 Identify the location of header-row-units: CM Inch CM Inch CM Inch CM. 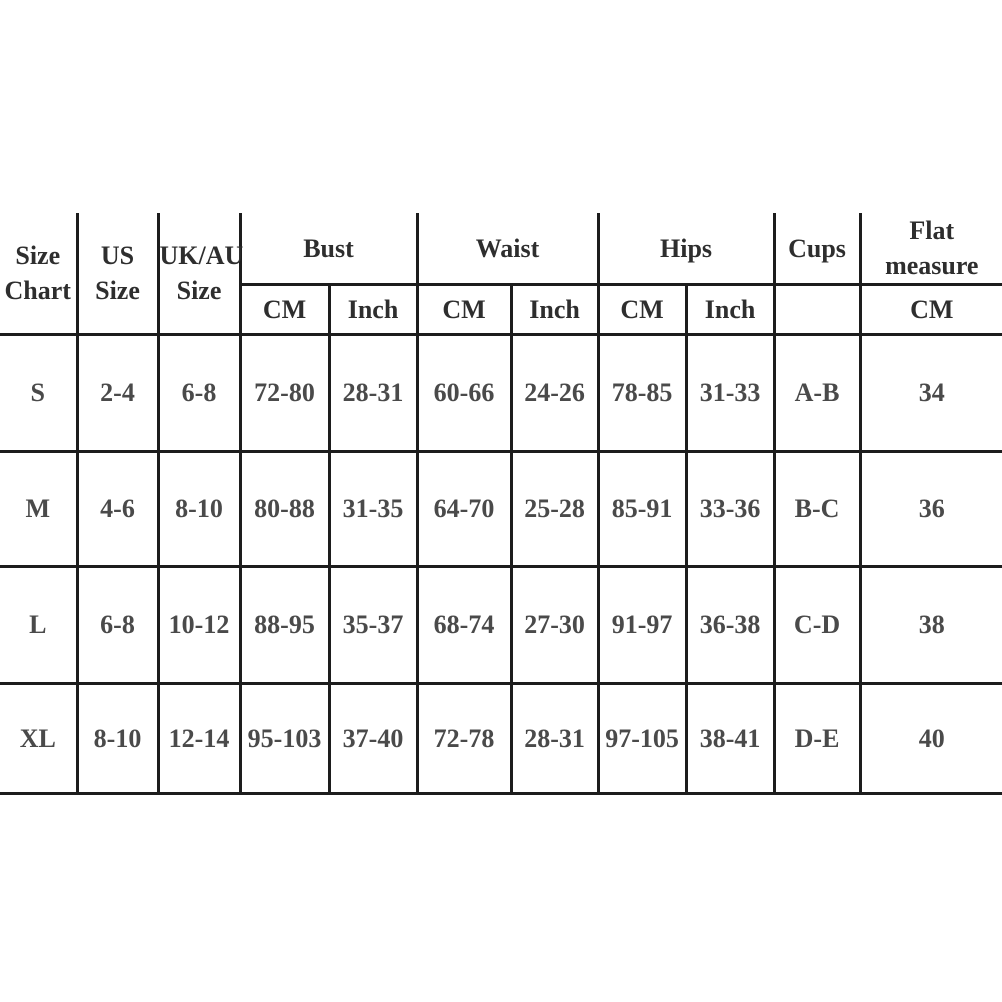
(501, 309).